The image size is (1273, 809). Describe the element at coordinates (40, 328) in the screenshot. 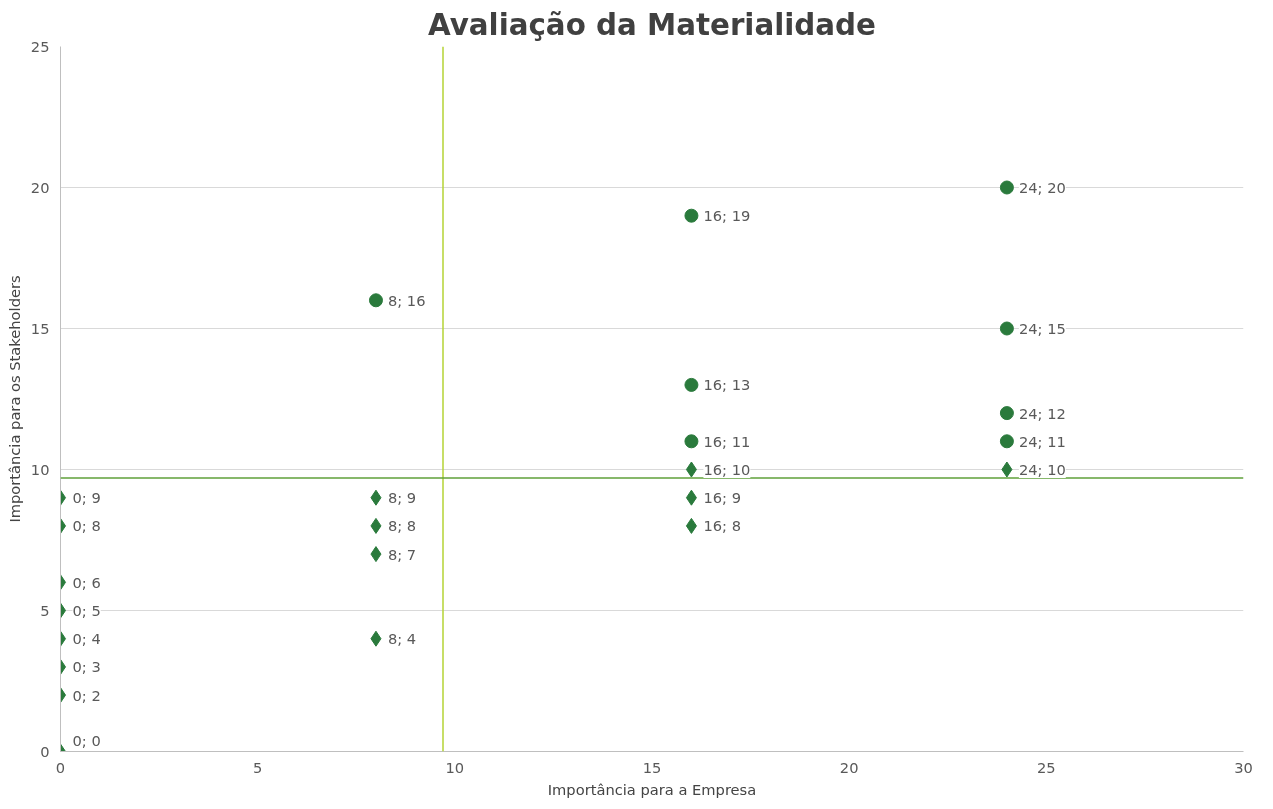

I see `y-tick-label: 15` at that location.